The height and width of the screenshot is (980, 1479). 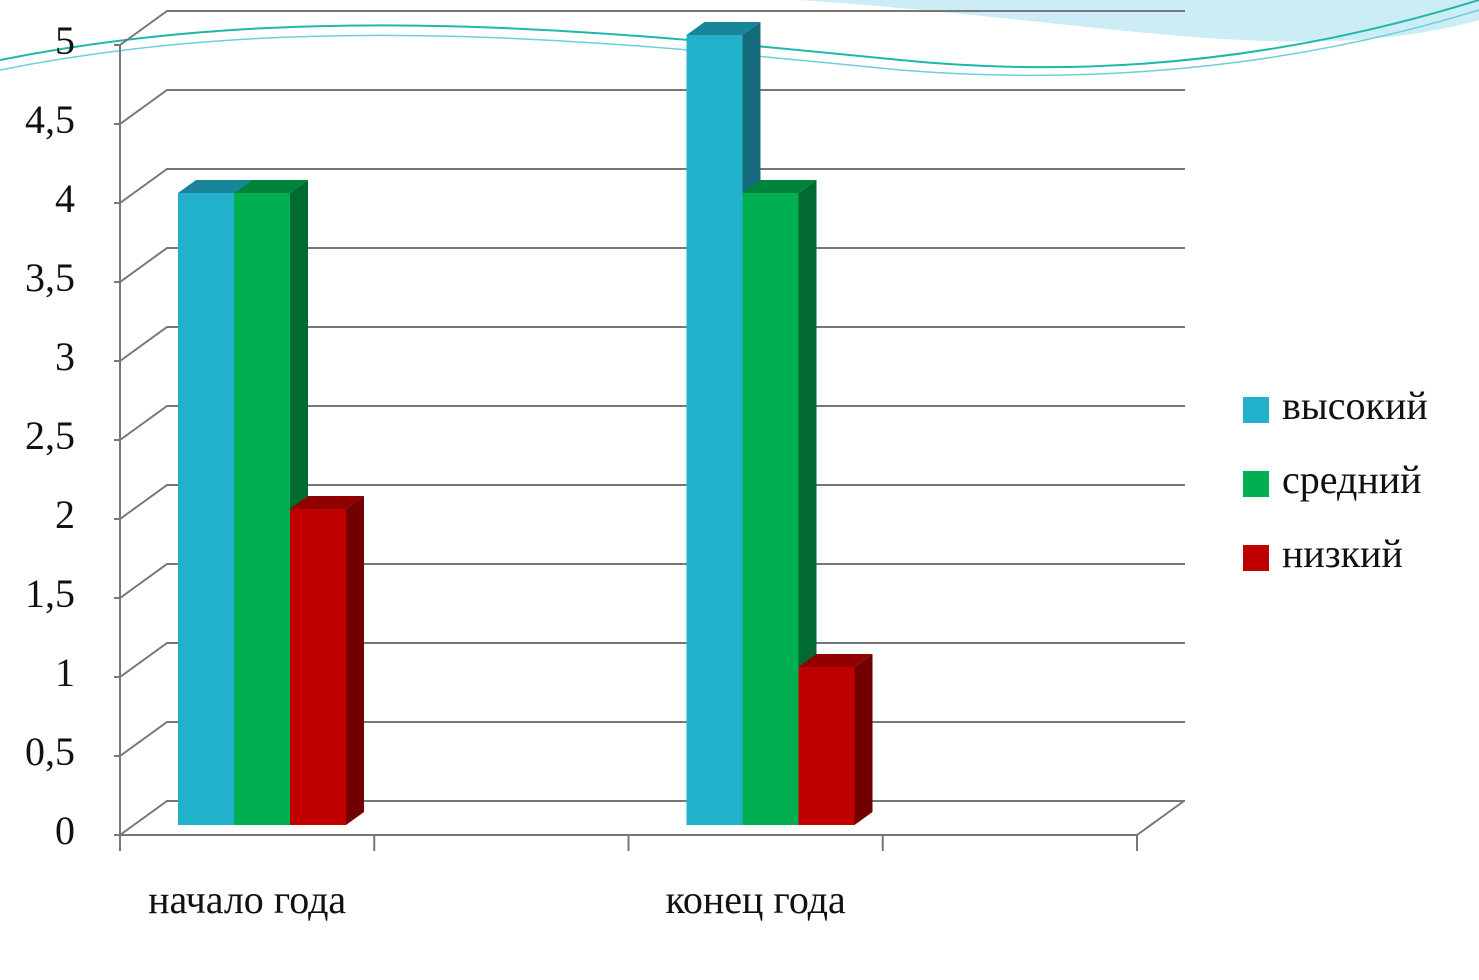 What do you see at coordinates (50, 435) in the screenshot?
I see `y-tick-label: 2,5` at bounding box center [50, 435].